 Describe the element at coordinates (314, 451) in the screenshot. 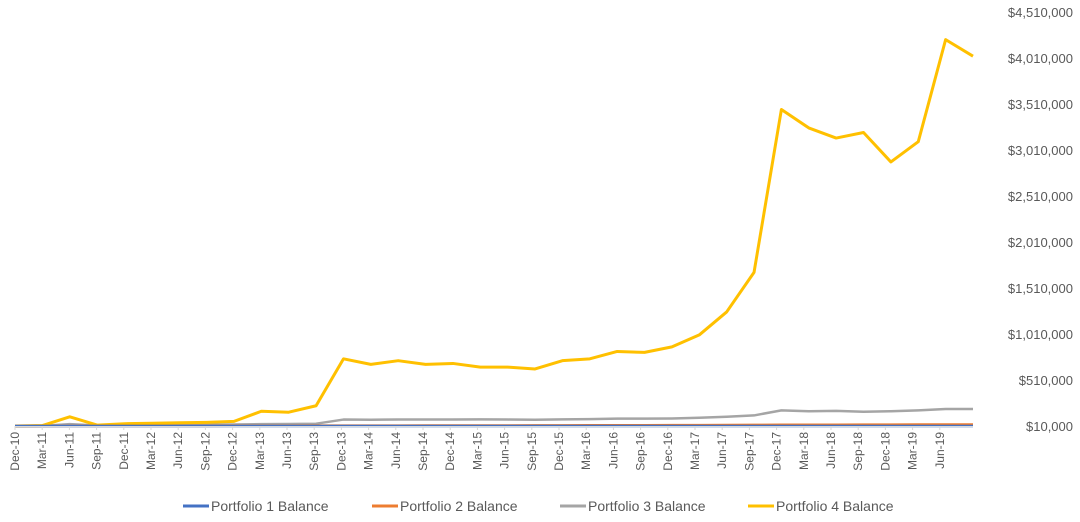

I see `x-tick-label: Sep-13` at that location.